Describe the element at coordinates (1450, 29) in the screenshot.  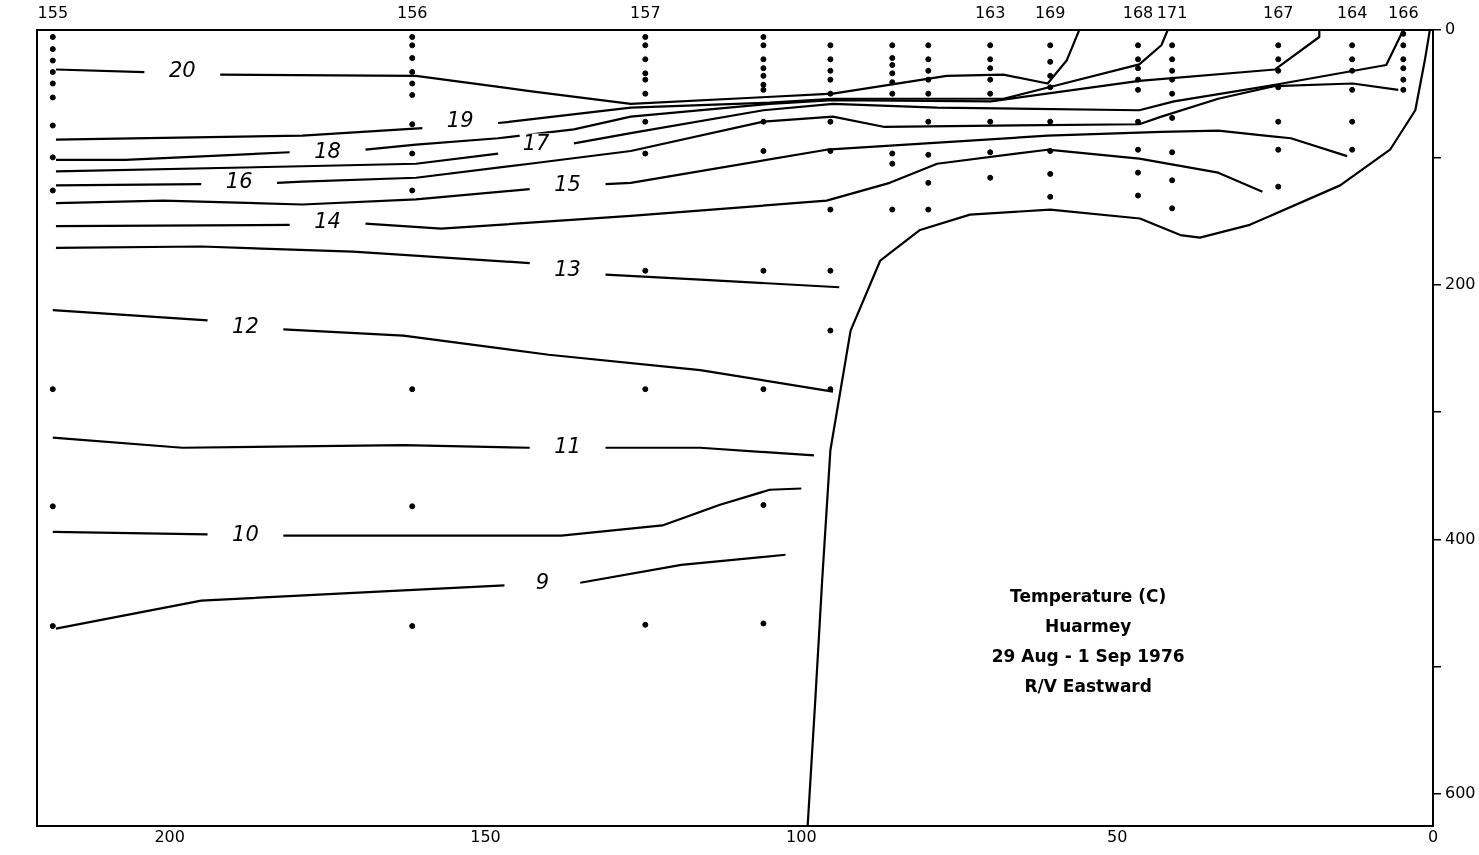
I see `y-tick-label: 0` at that location.